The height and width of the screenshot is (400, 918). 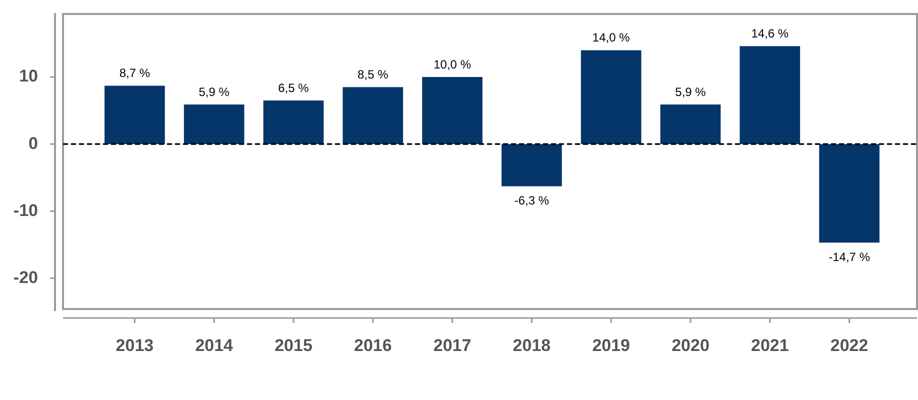 What do you see at coordinates (294, 87) in the screenshot?
I see `data-label: 6,5 %` at bounding box center [294, 87].